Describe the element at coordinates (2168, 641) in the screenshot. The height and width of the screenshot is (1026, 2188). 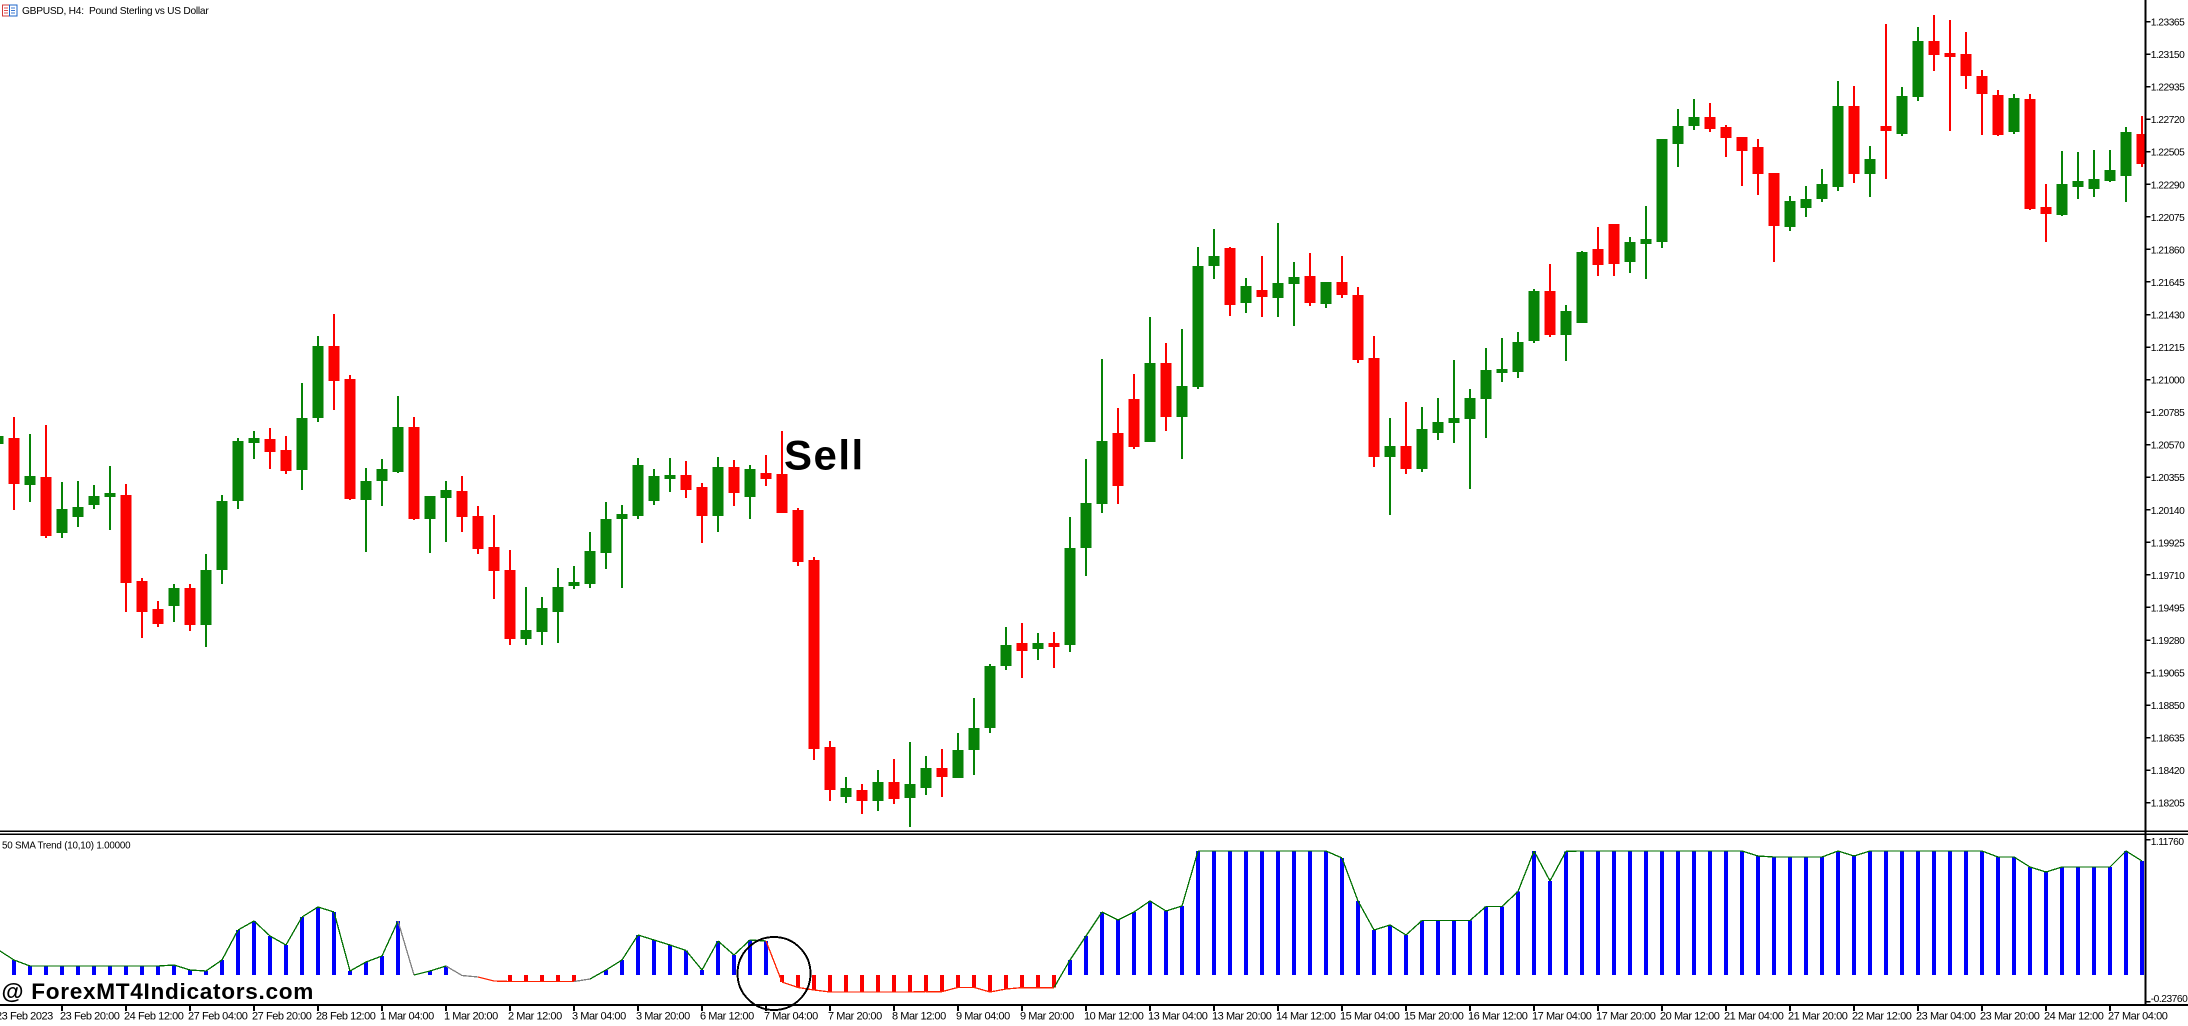
I see `svg-text: 1.19280` at that location.